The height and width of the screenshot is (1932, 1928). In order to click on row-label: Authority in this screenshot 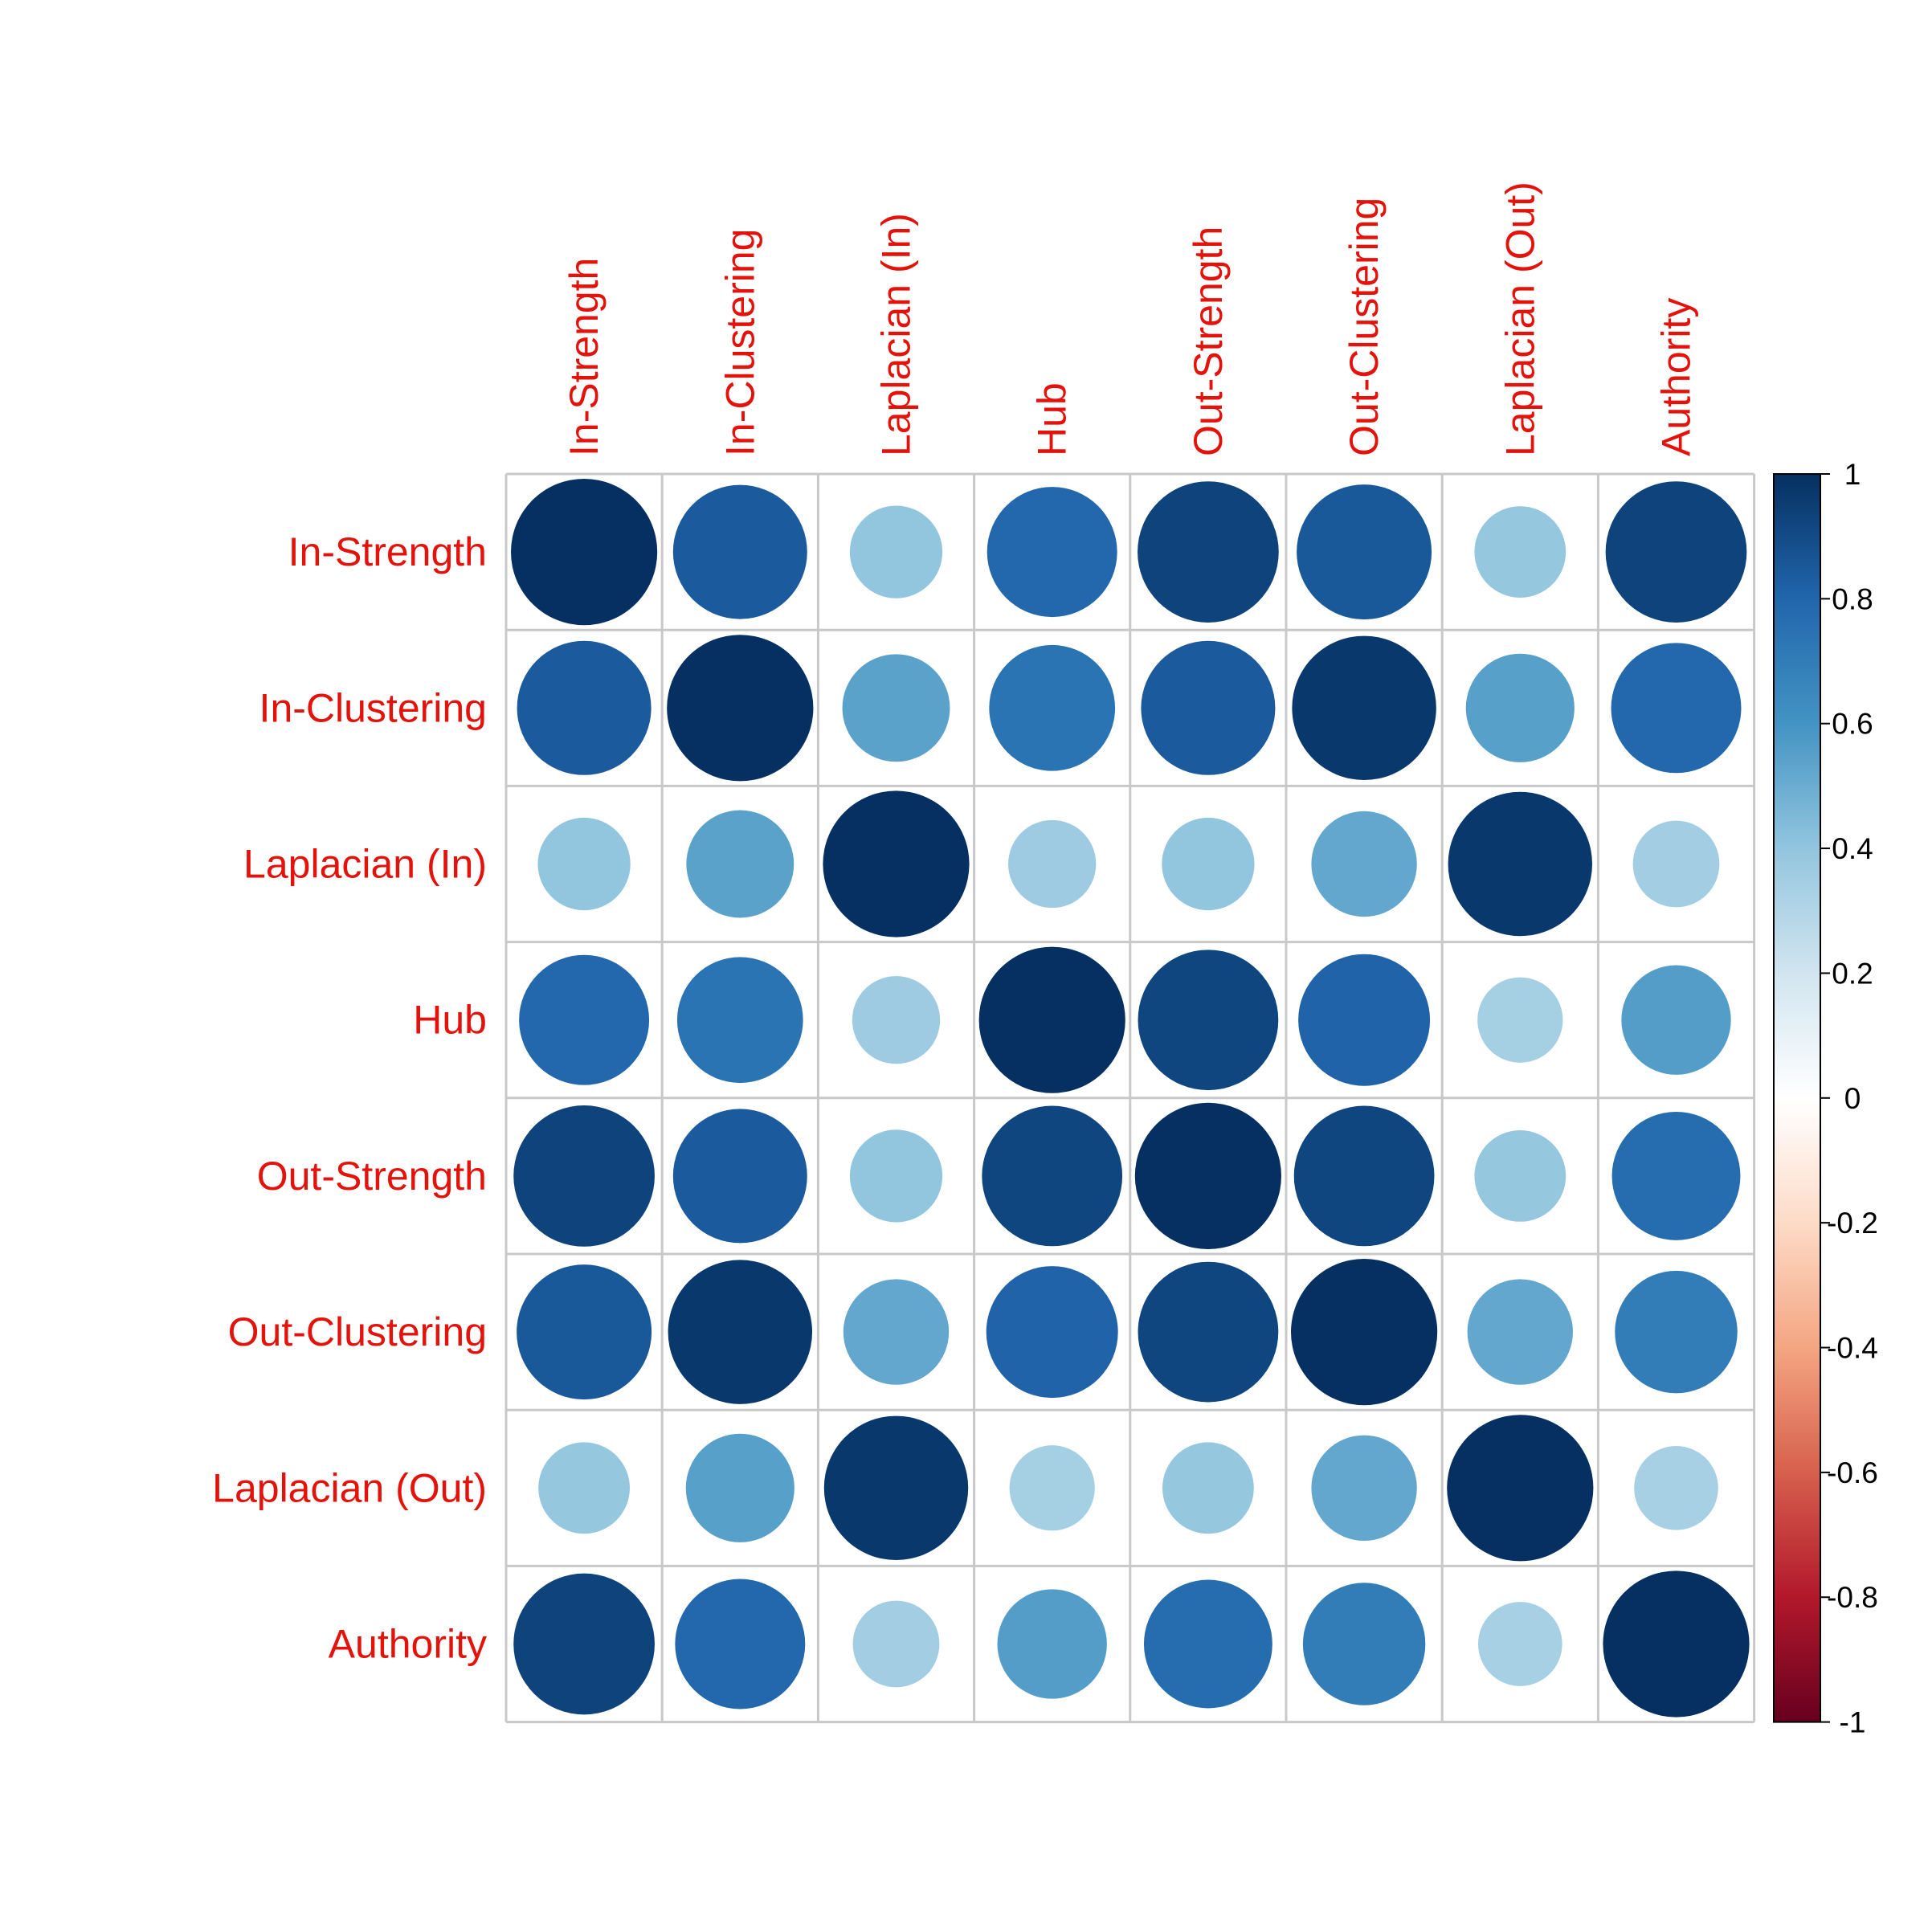, I will do `click(408, 1644)`.